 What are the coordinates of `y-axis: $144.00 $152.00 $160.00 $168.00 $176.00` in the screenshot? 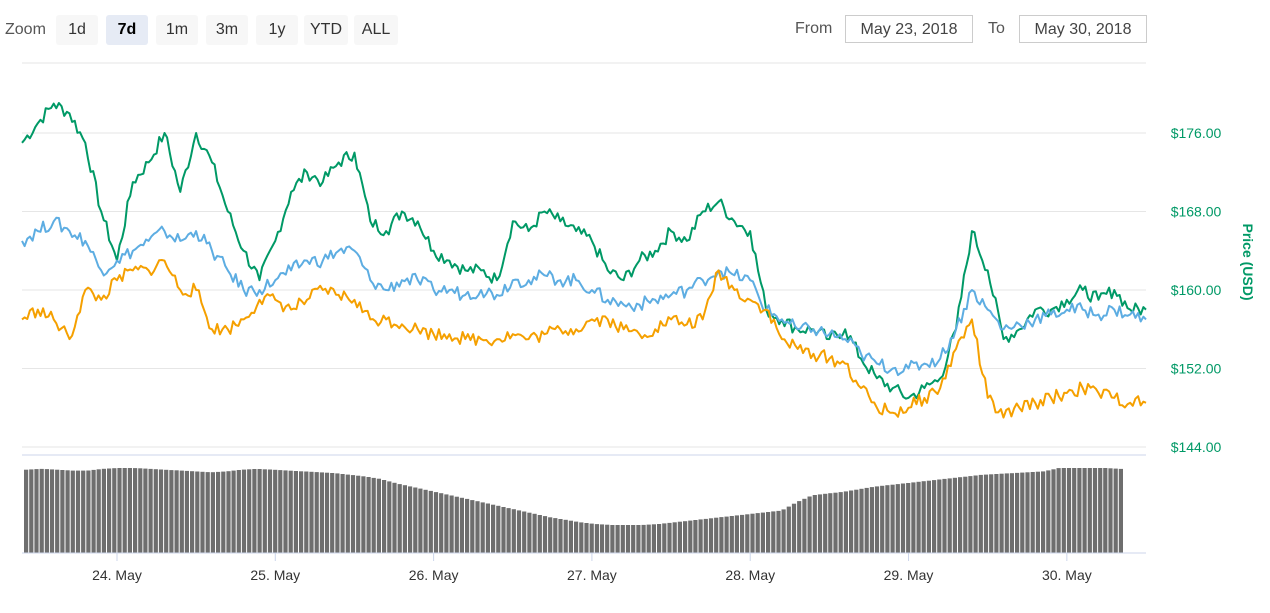 It's located at (1196, 290).